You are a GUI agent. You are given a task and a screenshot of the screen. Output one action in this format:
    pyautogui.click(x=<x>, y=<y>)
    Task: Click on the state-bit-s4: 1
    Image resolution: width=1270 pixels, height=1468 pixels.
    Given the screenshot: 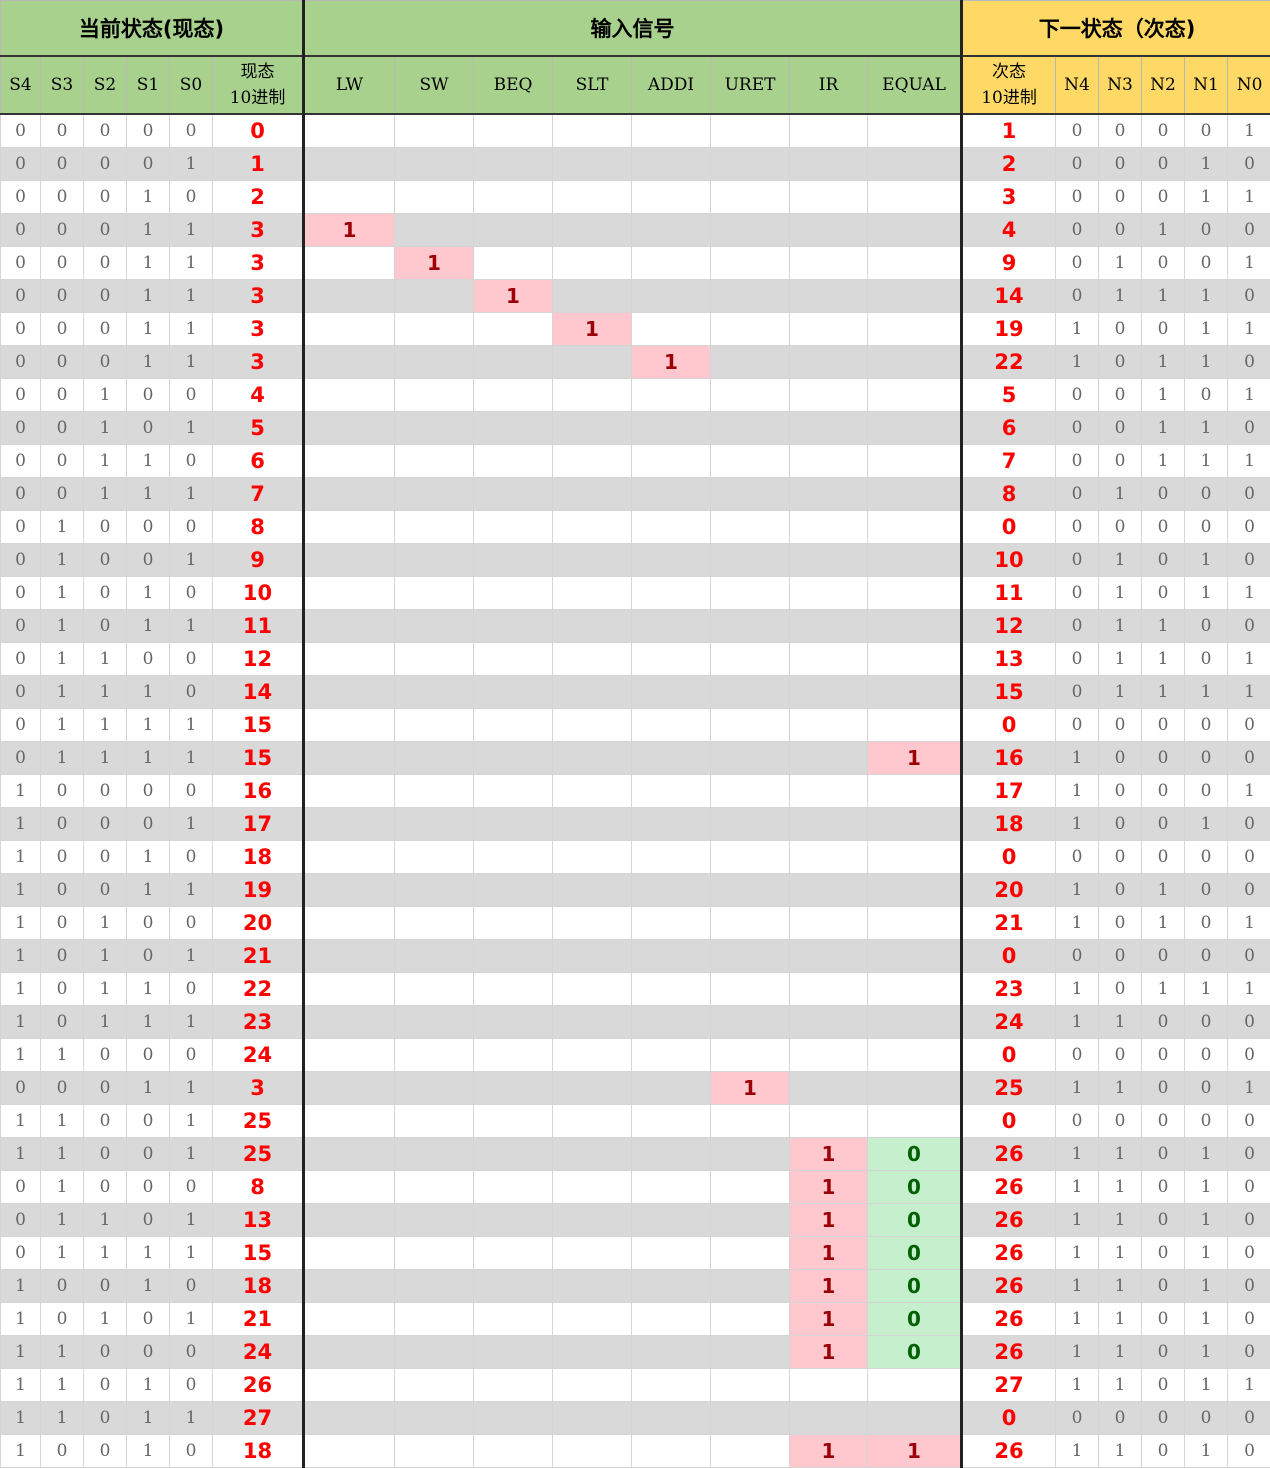 What is the action you would take?
    pyautogui.click(x=21, y=1022)
    